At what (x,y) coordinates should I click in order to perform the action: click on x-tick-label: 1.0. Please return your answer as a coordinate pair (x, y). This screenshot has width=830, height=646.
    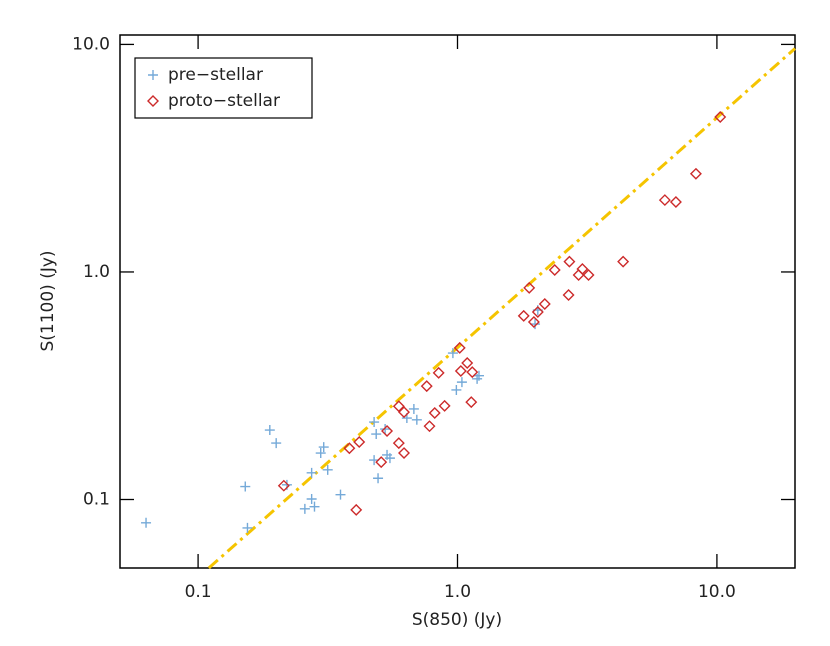
    Looking at the image, I should click on (457, 592).